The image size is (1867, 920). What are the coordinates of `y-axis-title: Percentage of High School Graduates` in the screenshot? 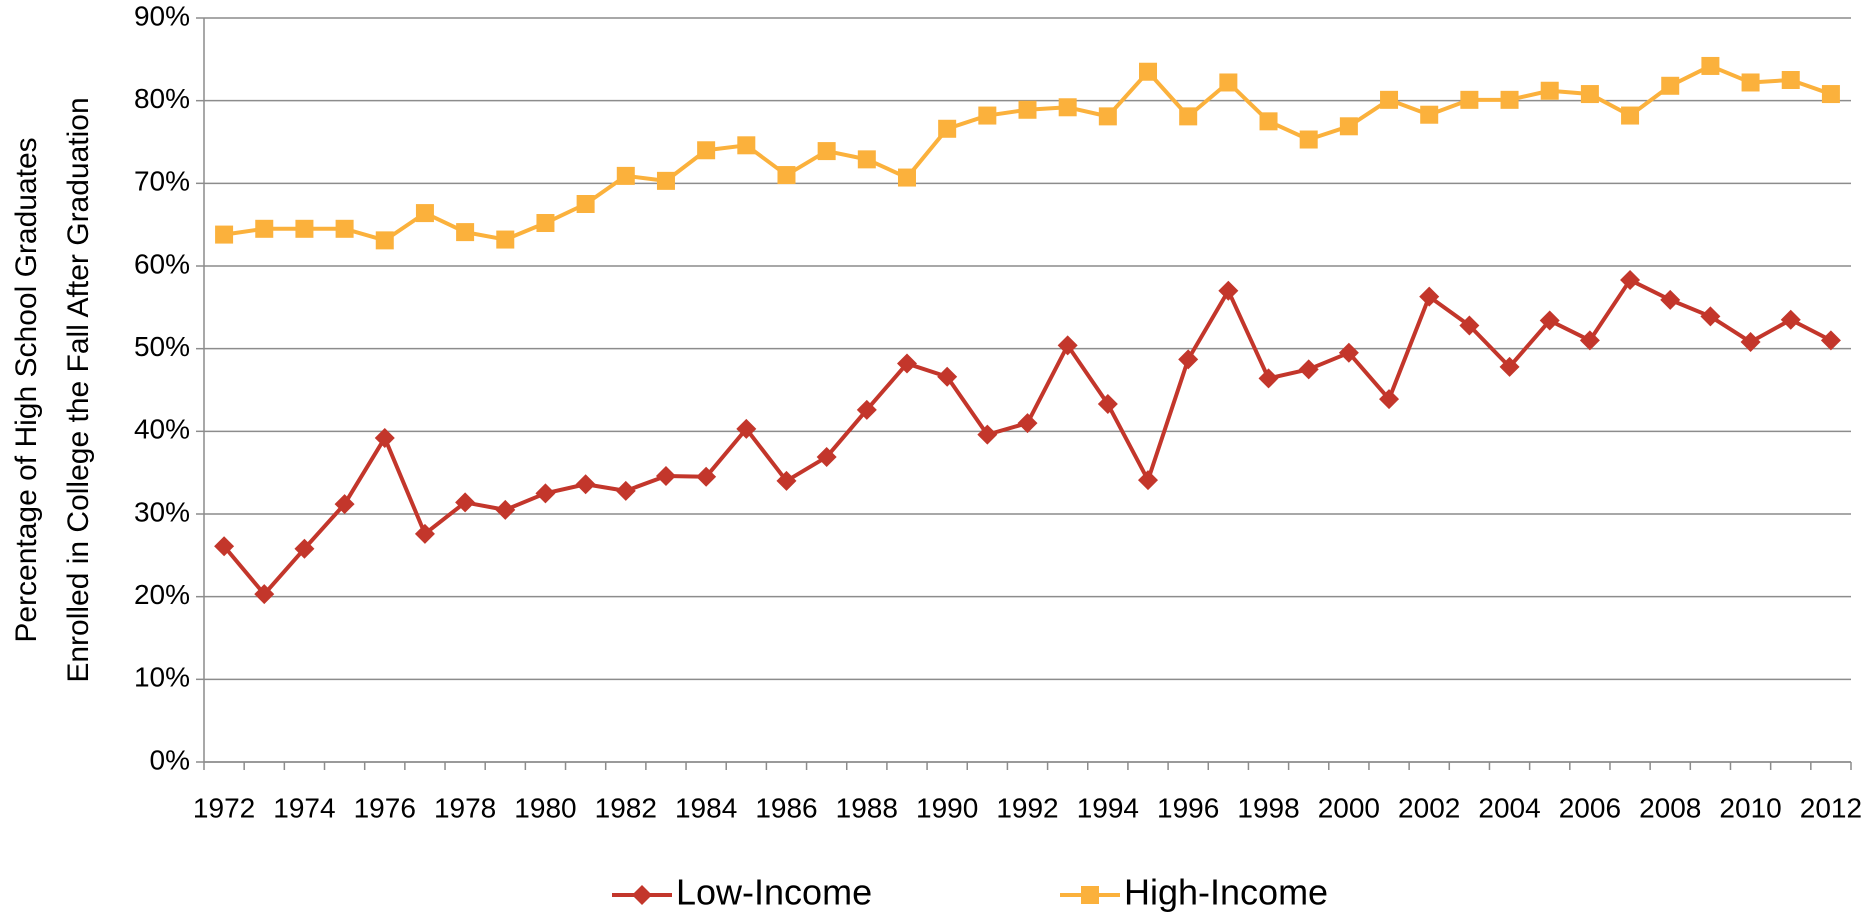 It's located at (26, 389).